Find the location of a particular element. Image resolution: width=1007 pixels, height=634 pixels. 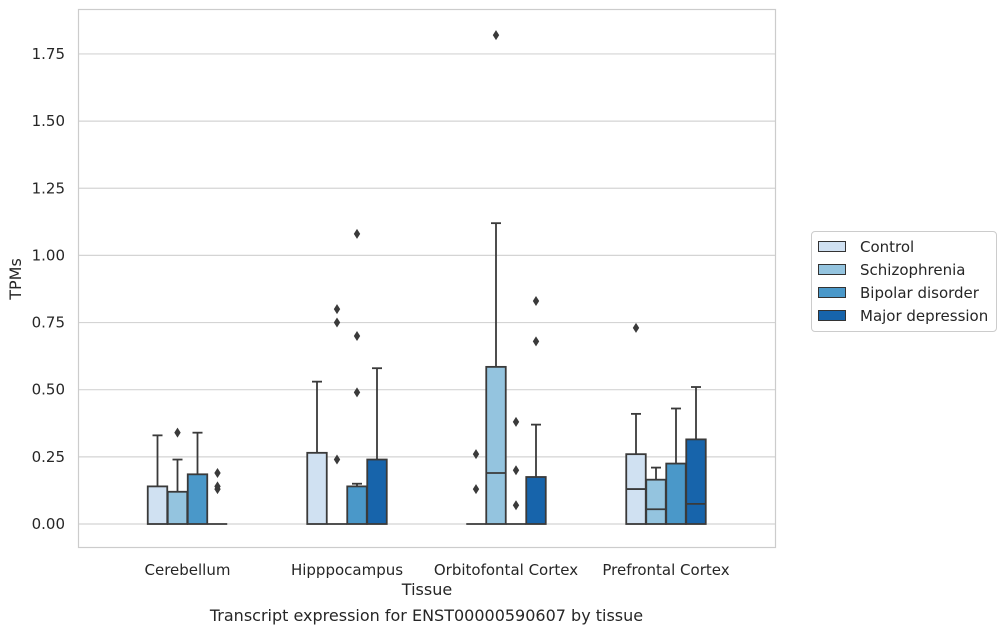

legend-label: Control is located at coordinates (887, 246).